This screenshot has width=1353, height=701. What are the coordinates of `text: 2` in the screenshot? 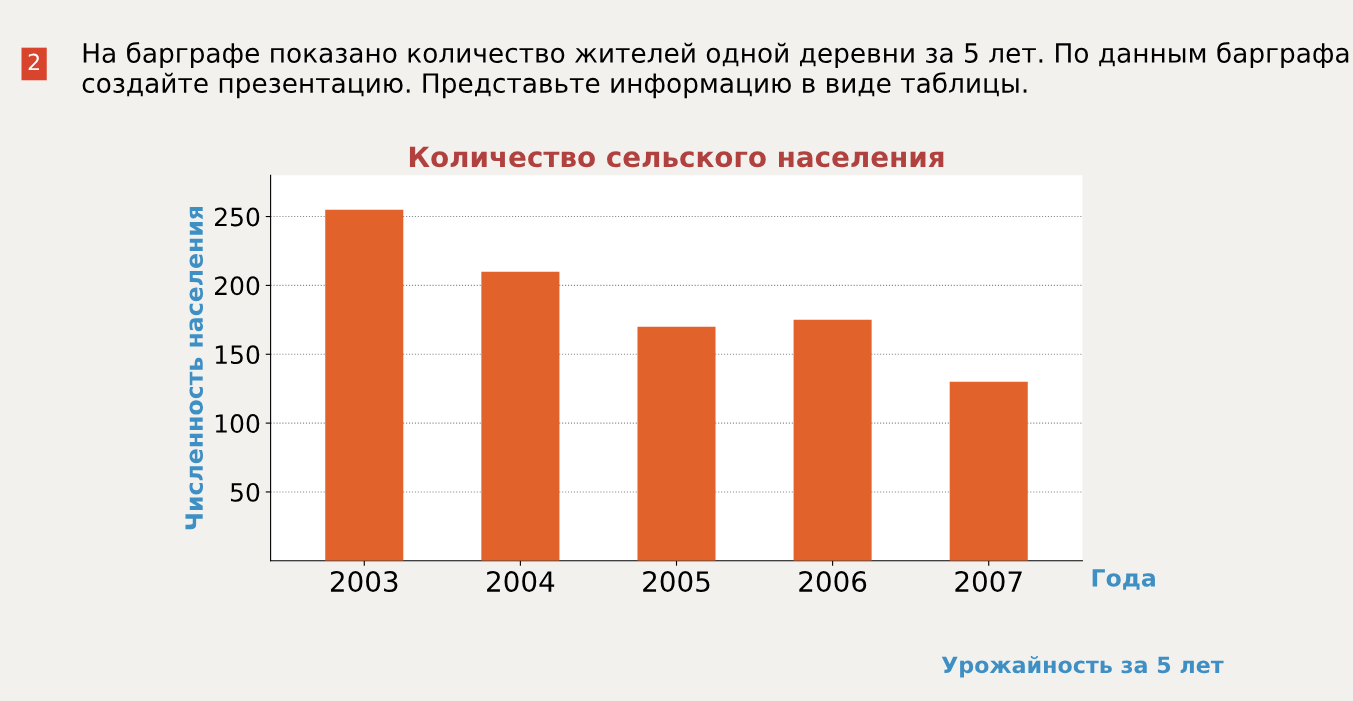 It's located at (33, 62).